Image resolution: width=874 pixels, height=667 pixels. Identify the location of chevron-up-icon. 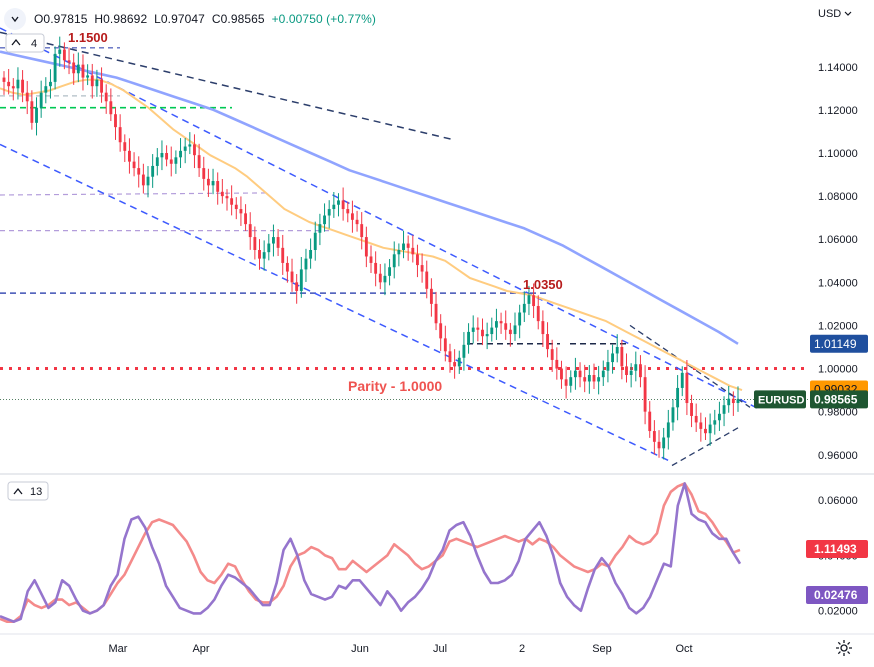
(18, 491).